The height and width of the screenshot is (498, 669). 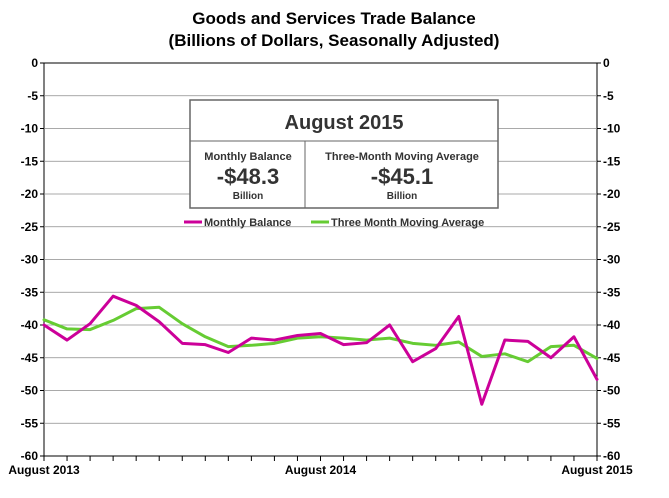 What do you see at coordinates (612, 227) in the screenshot?
I see `y-tick-label-right: -25` at bounding box center [612, 227].